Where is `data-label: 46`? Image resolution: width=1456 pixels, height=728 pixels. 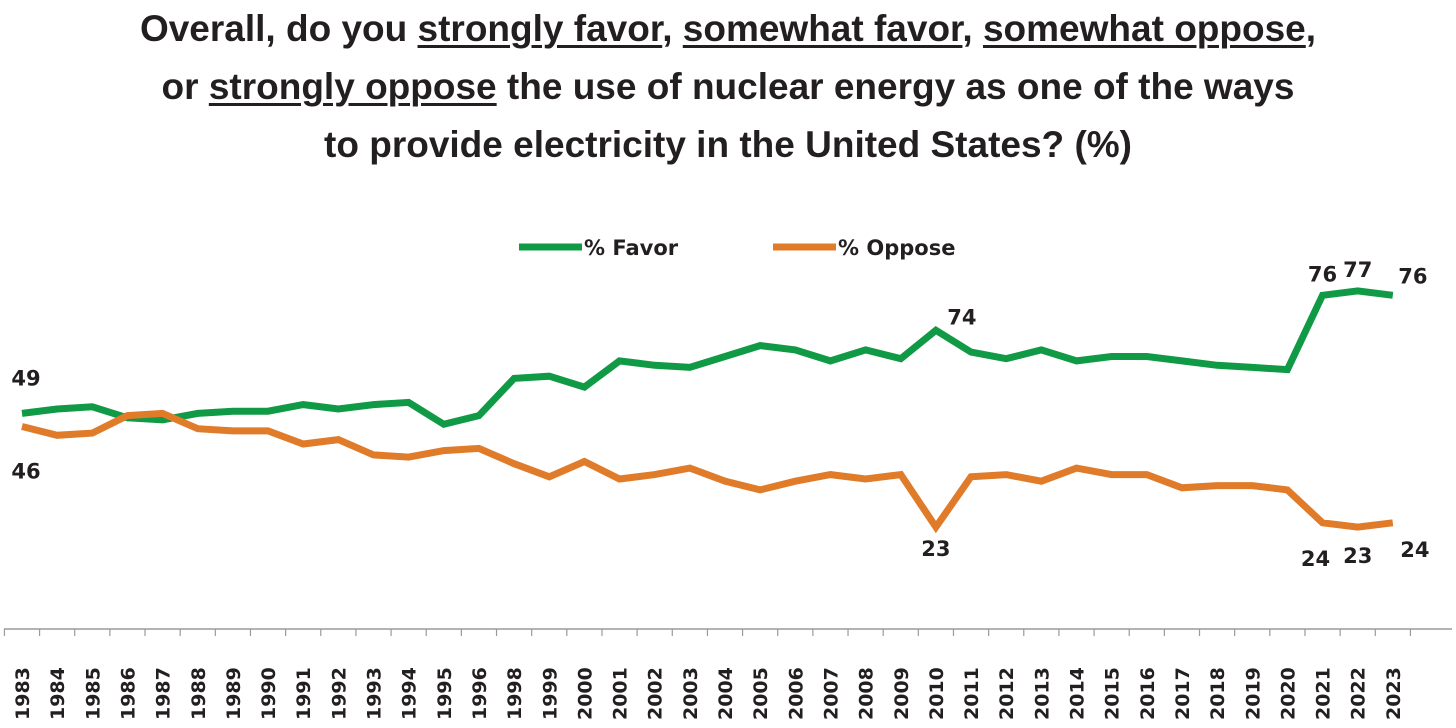 data-label: 46 is located at coordinates (25, 472).